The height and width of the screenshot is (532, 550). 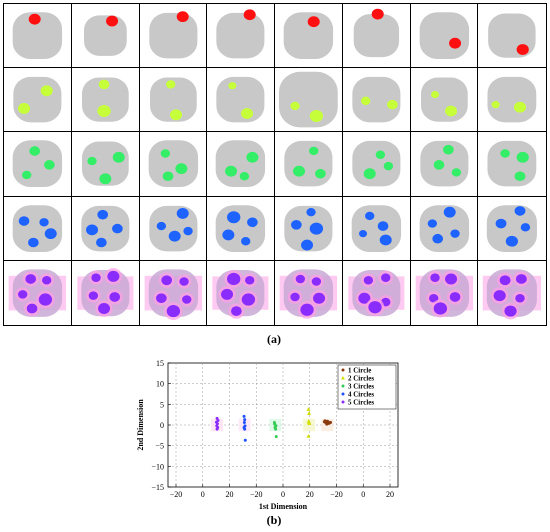 What do you see at coordinates (157, 466) in the screenshot?
I see `y-tick-label: −10` at bounding box center [157, 466].